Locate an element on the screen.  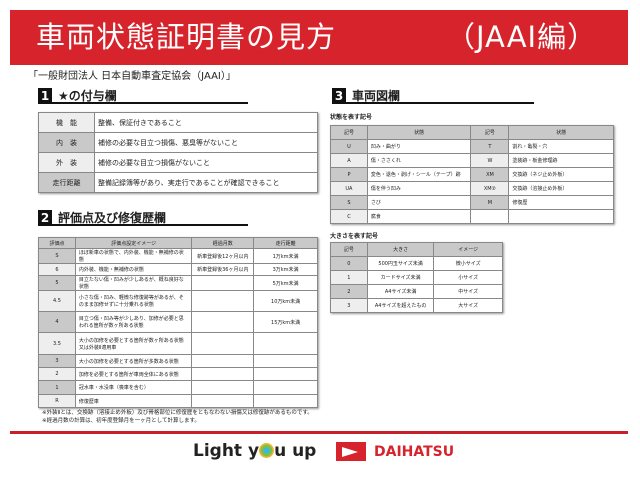
table-cell: 5 is located at coordinates (57, 283).